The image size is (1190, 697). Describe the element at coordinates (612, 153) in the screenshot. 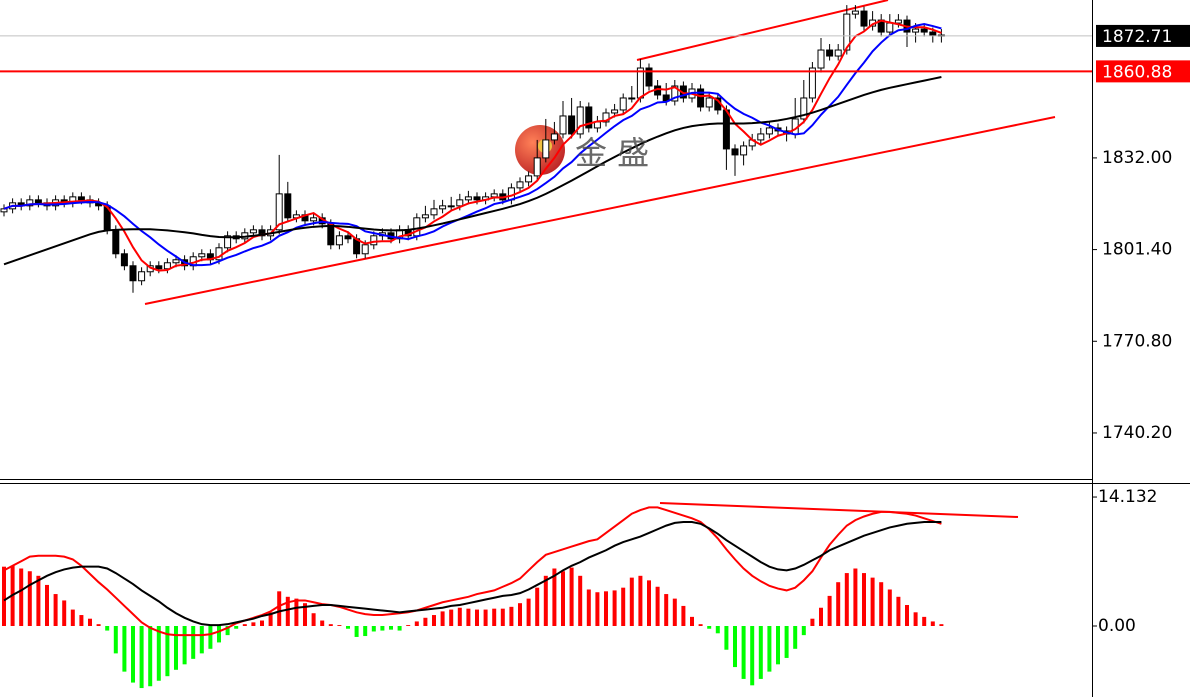

I see `watermark: 金 盛` at that location.